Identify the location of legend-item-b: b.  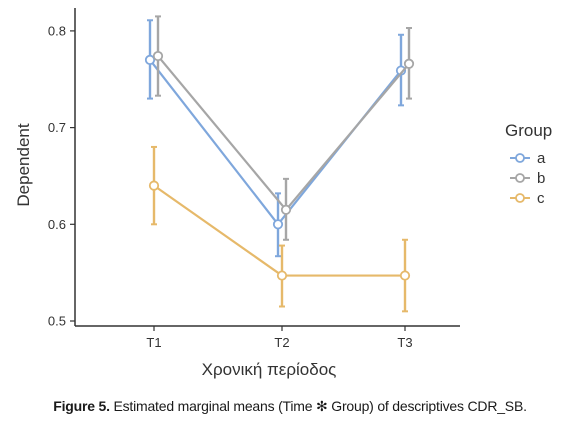
(527, 178).